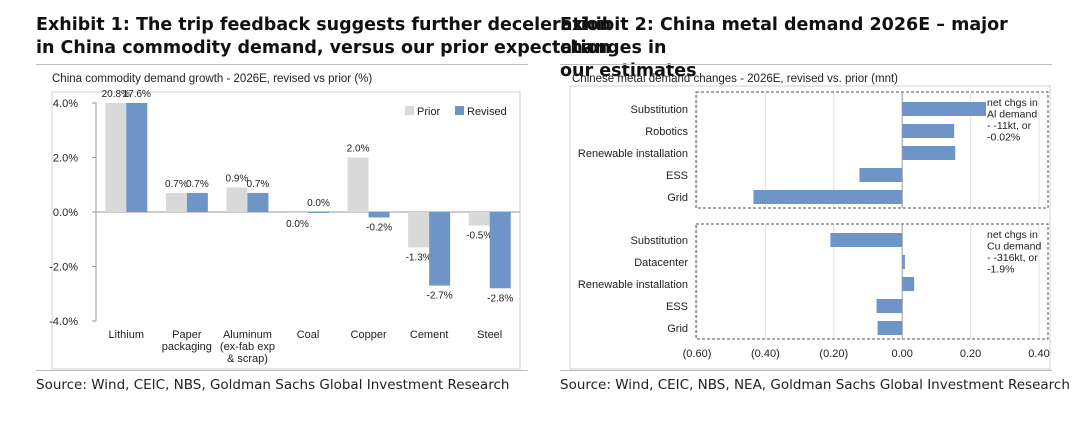 This screenshot has height=437, width=1080. Describe the element at coordinates (65, 104) in the screenshot. I see `chart1-y-tick-label: 4.0%` at that location.